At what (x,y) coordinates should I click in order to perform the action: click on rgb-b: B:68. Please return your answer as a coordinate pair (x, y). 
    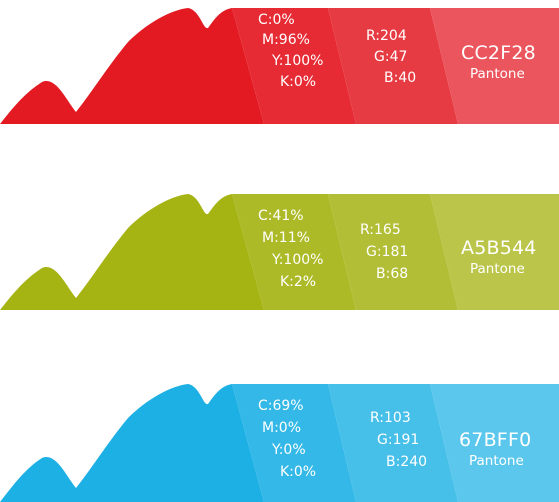
    Looking at the image, I should click on (392, 274).